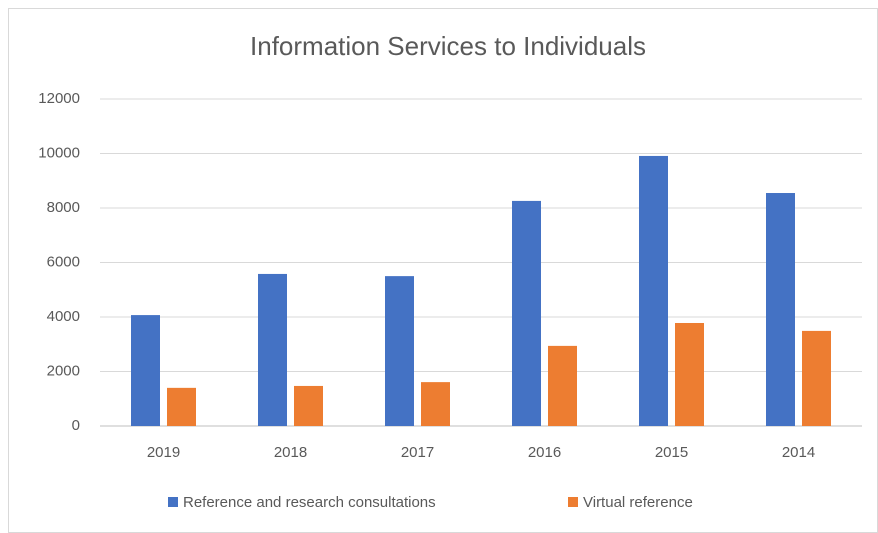  What do you see at coordinates (63, 207) in the screenshot?
I see `y-tick-label: 8000` at bounding box center [63, 207].